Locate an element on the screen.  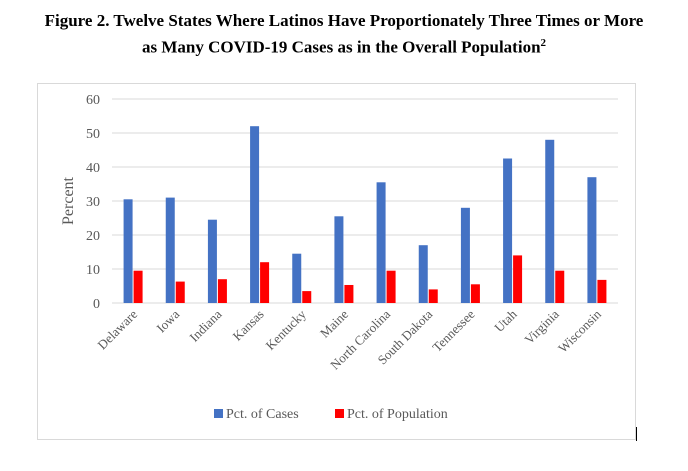
x-tick-label: Tennessee is located at coordinates (453, 330).